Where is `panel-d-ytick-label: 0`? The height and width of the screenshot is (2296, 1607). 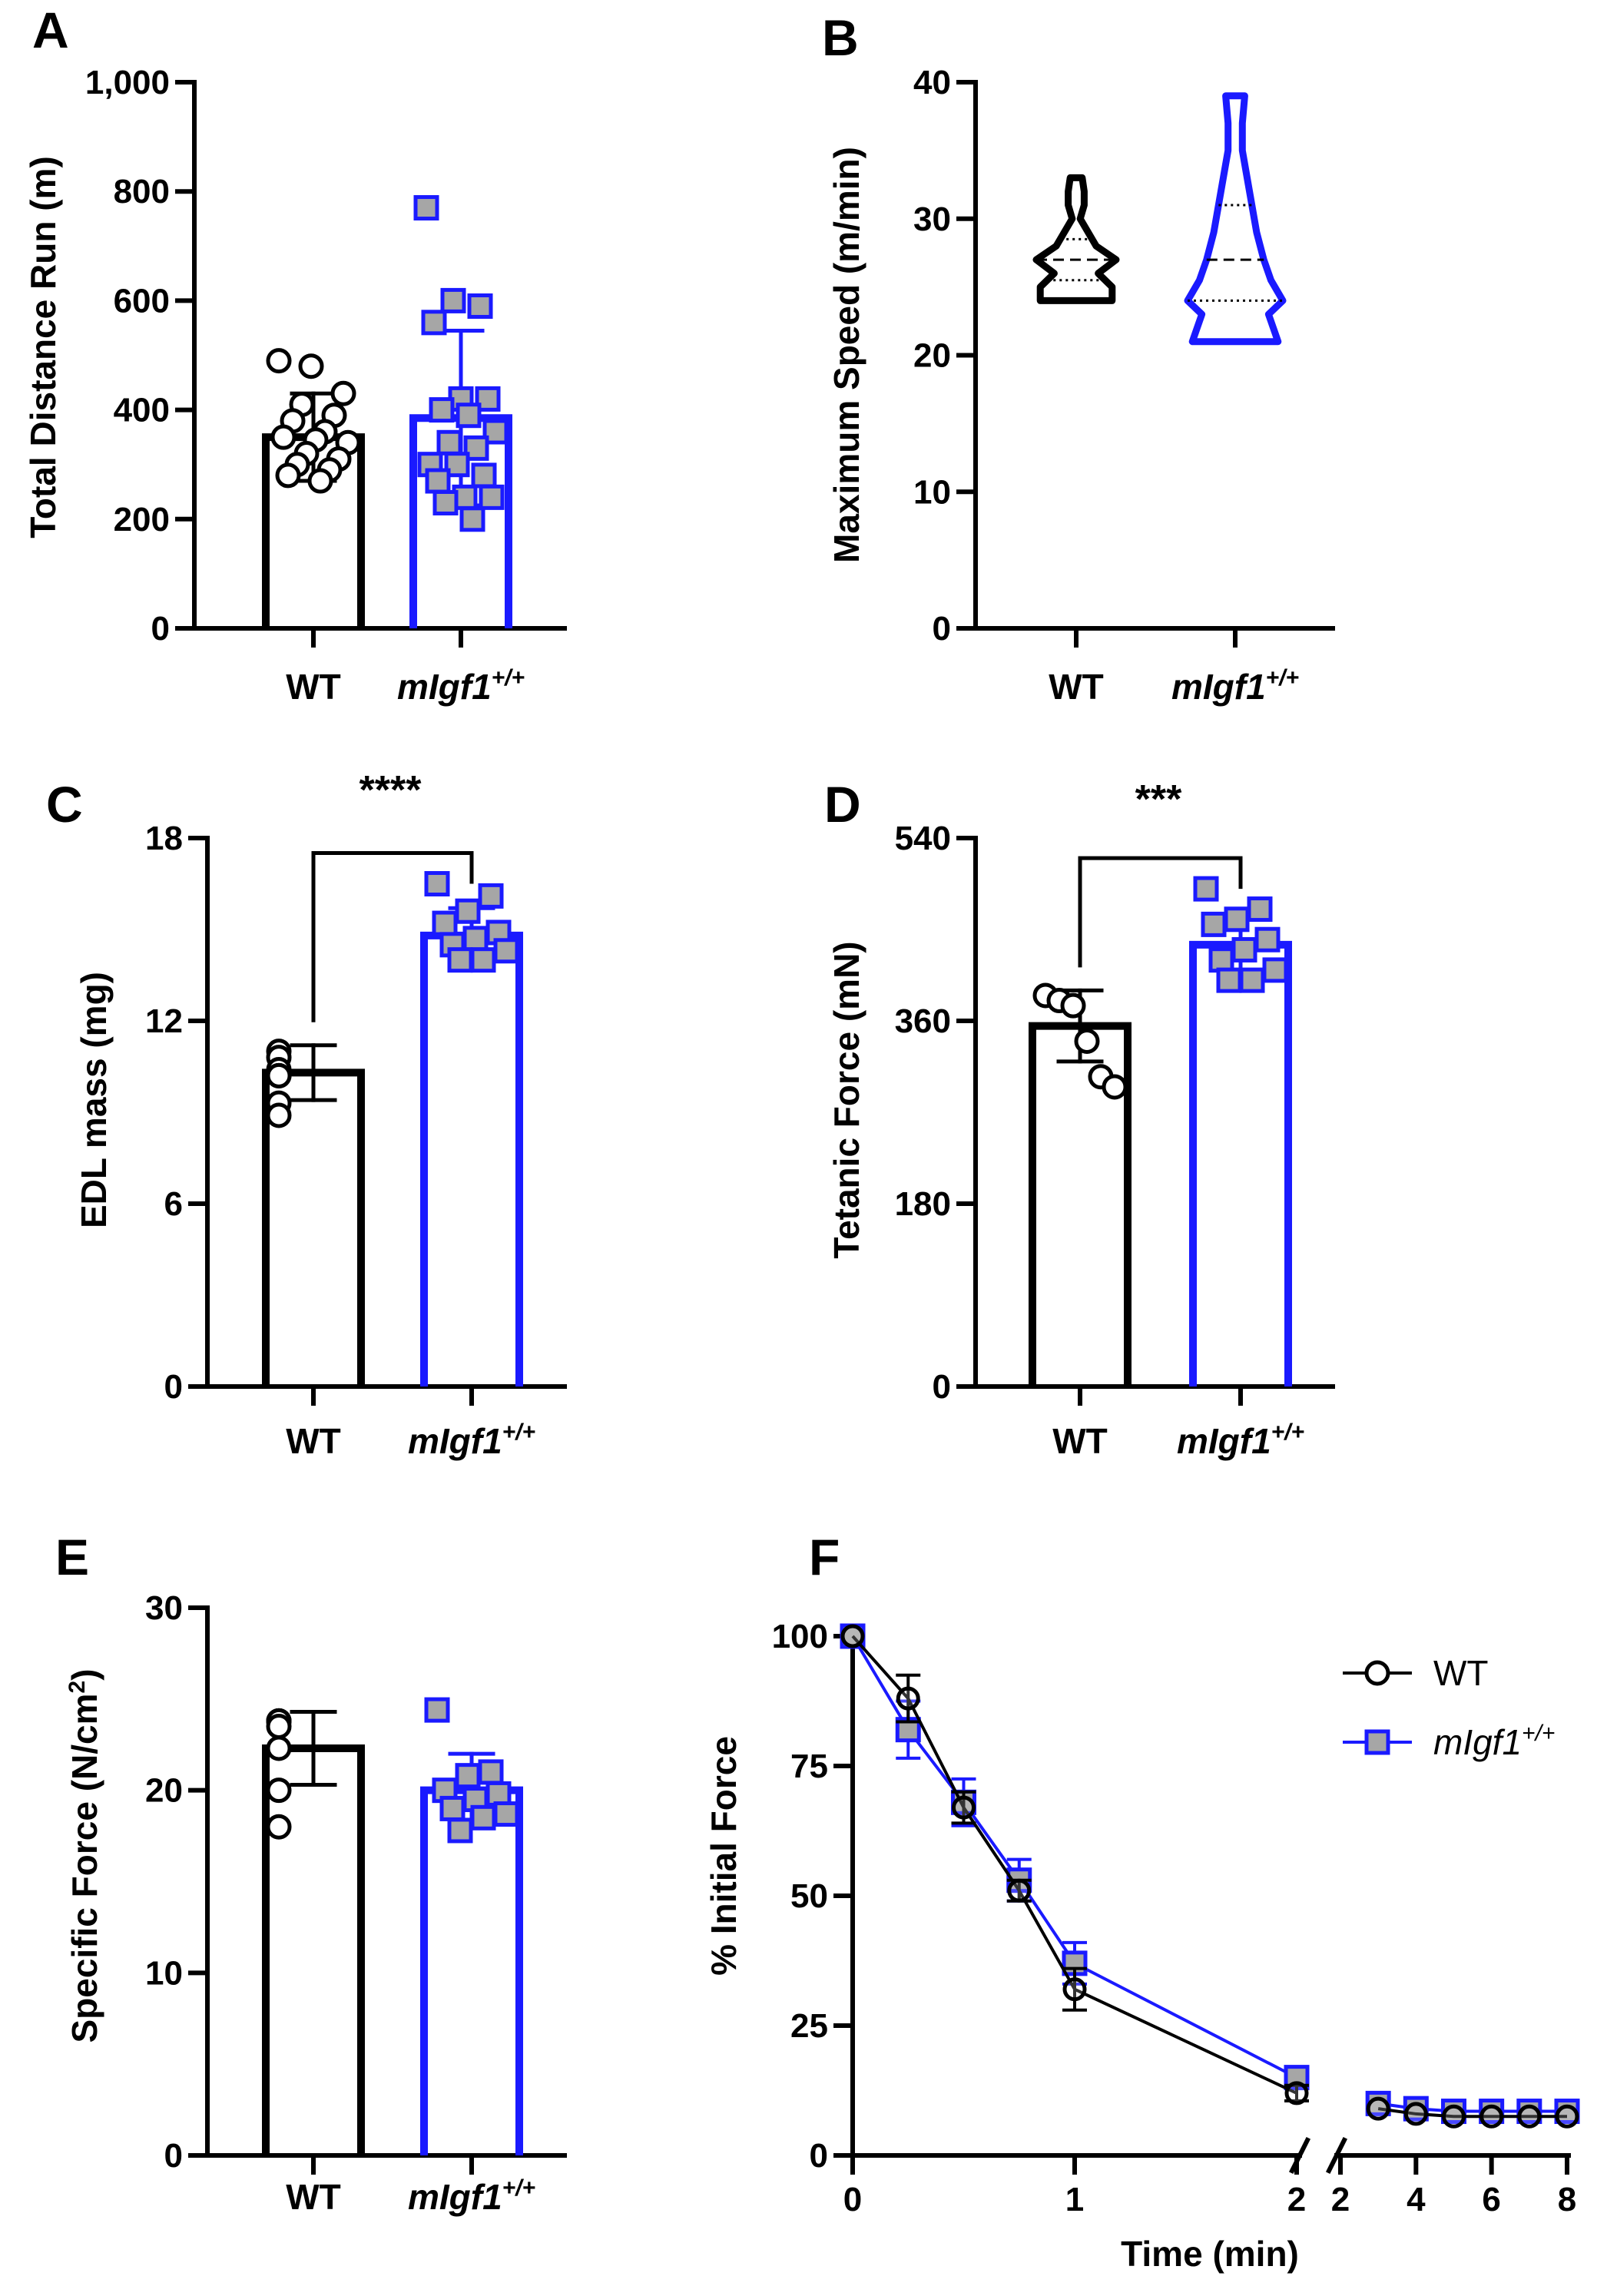 panel-d-ytick-label: 0 is located at coordinates (942, 1387).